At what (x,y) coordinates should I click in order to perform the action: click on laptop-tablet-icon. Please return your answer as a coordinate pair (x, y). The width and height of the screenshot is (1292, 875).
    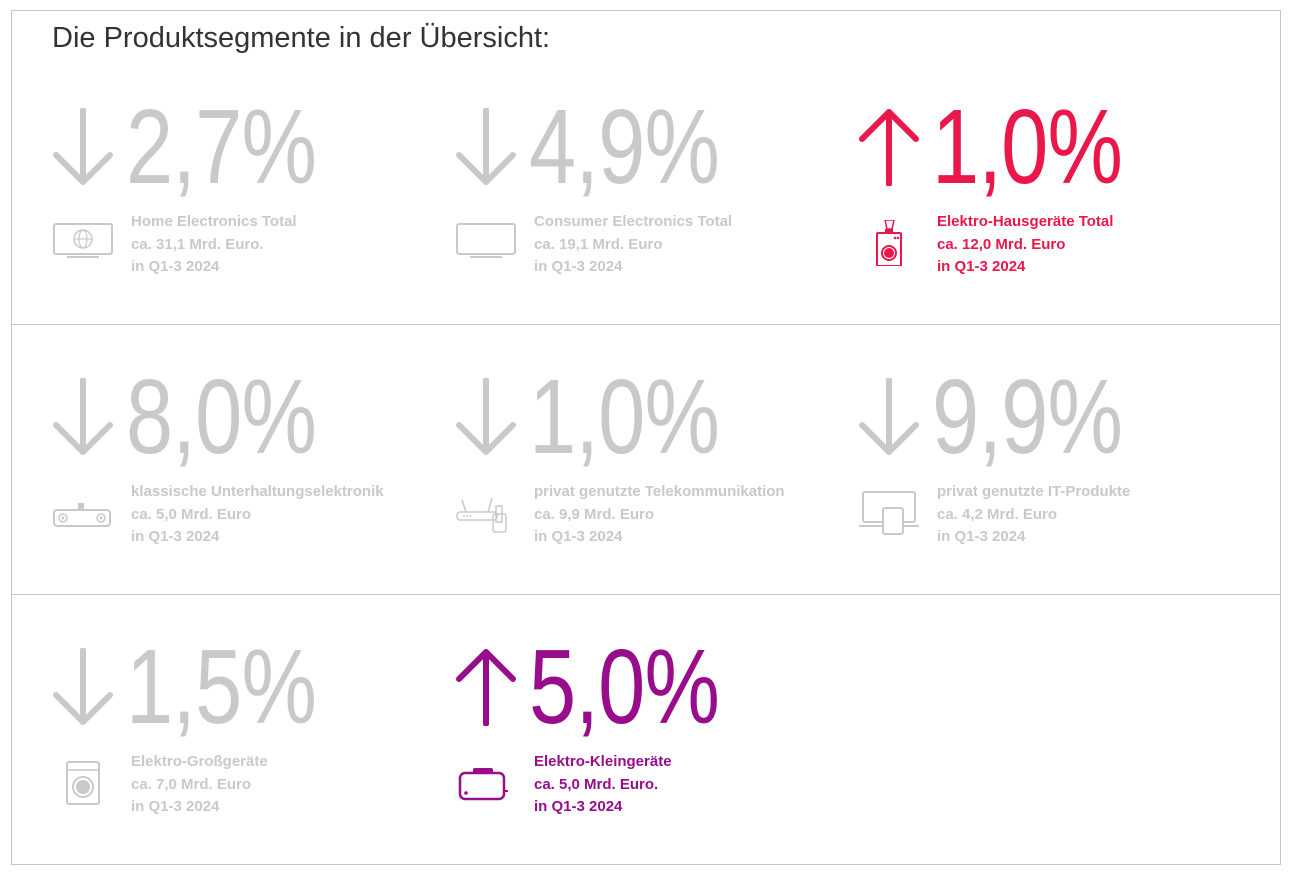
    Looking at the image, I should click on (889, 513).